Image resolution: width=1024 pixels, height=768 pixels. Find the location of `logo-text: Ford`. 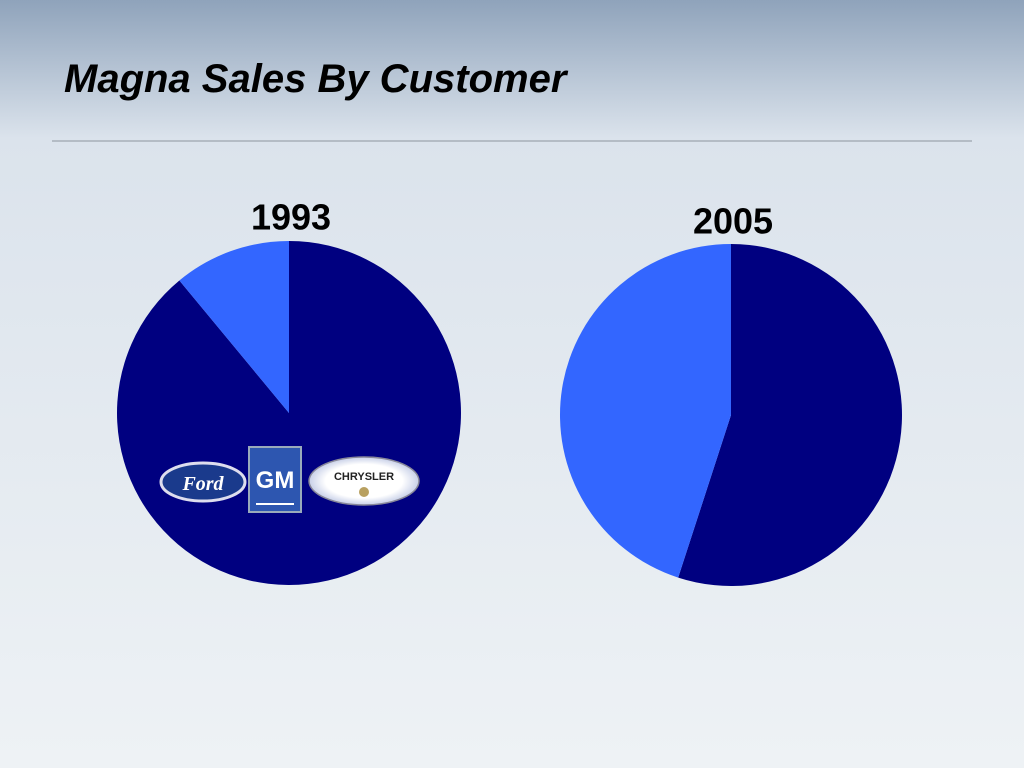

logo-text: Ford is located at coordinates (202, 484).